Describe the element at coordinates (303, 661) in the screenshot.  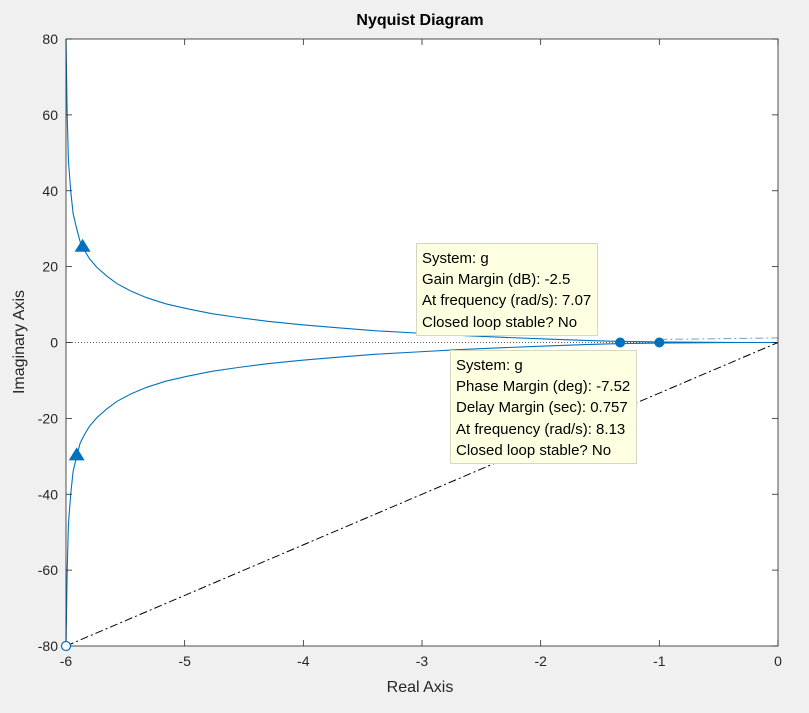
I see `x-tick-label: -4` at that location.